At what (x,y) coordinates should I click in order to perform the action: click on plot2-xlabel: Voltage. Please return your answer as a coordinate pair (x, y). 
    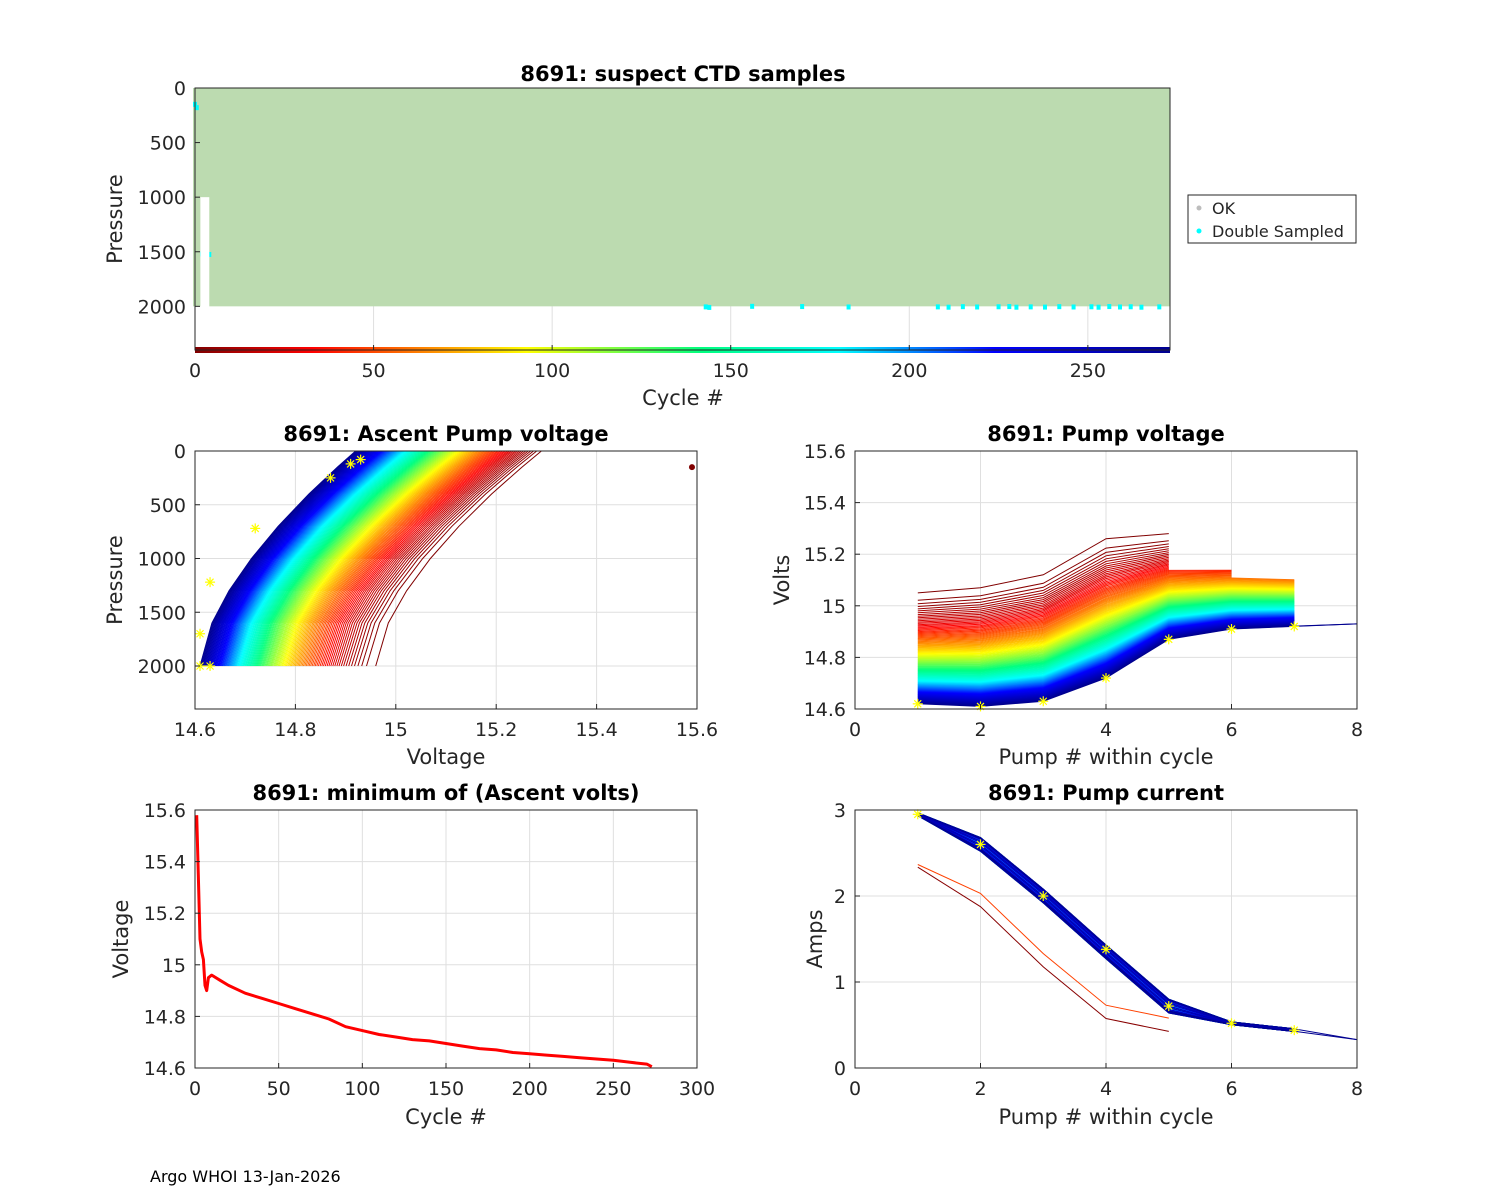
    Looking at the image, I should click on (446, 757).